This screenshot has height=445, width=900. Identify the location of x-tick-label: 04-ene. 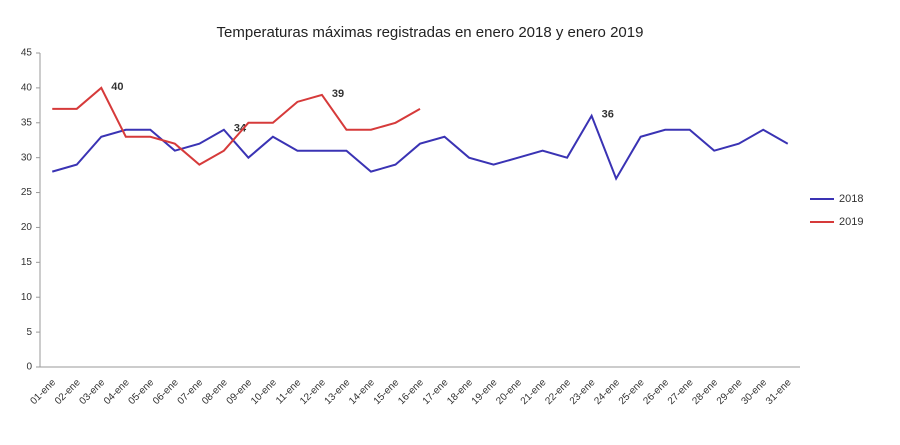
(117, 392).